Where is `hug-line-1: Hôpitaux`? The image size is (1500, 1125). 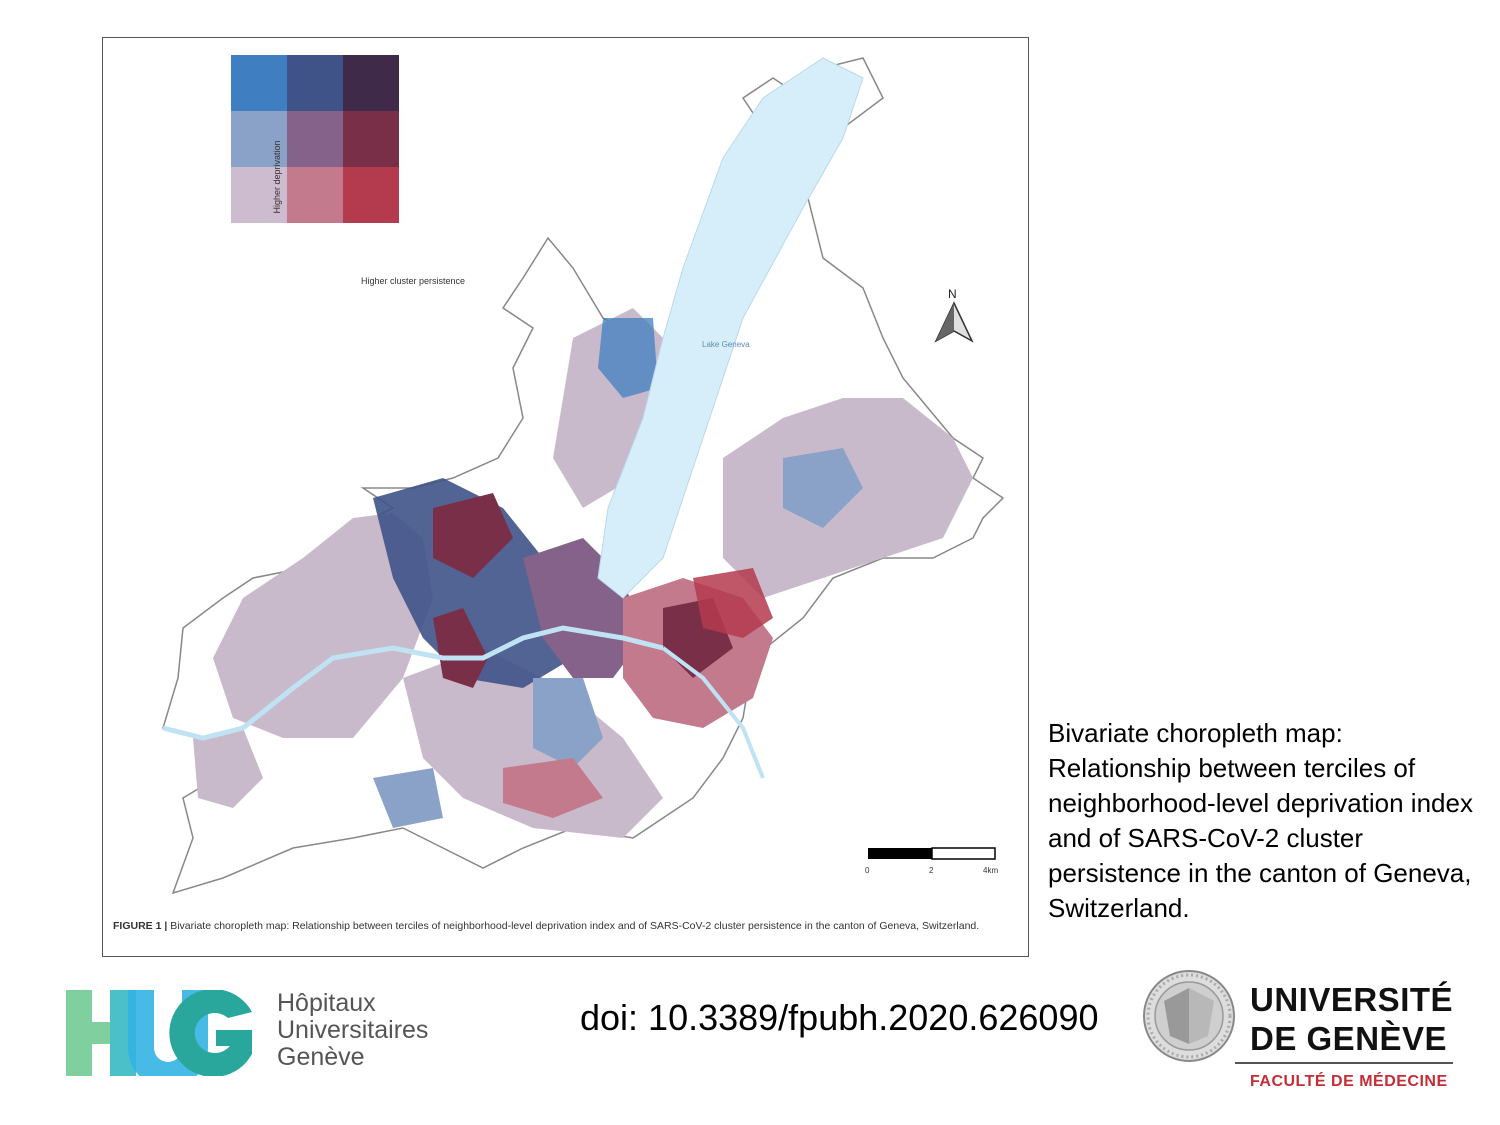 hug-line-1: Hôpitaux is located at coordinates (326, 1003).